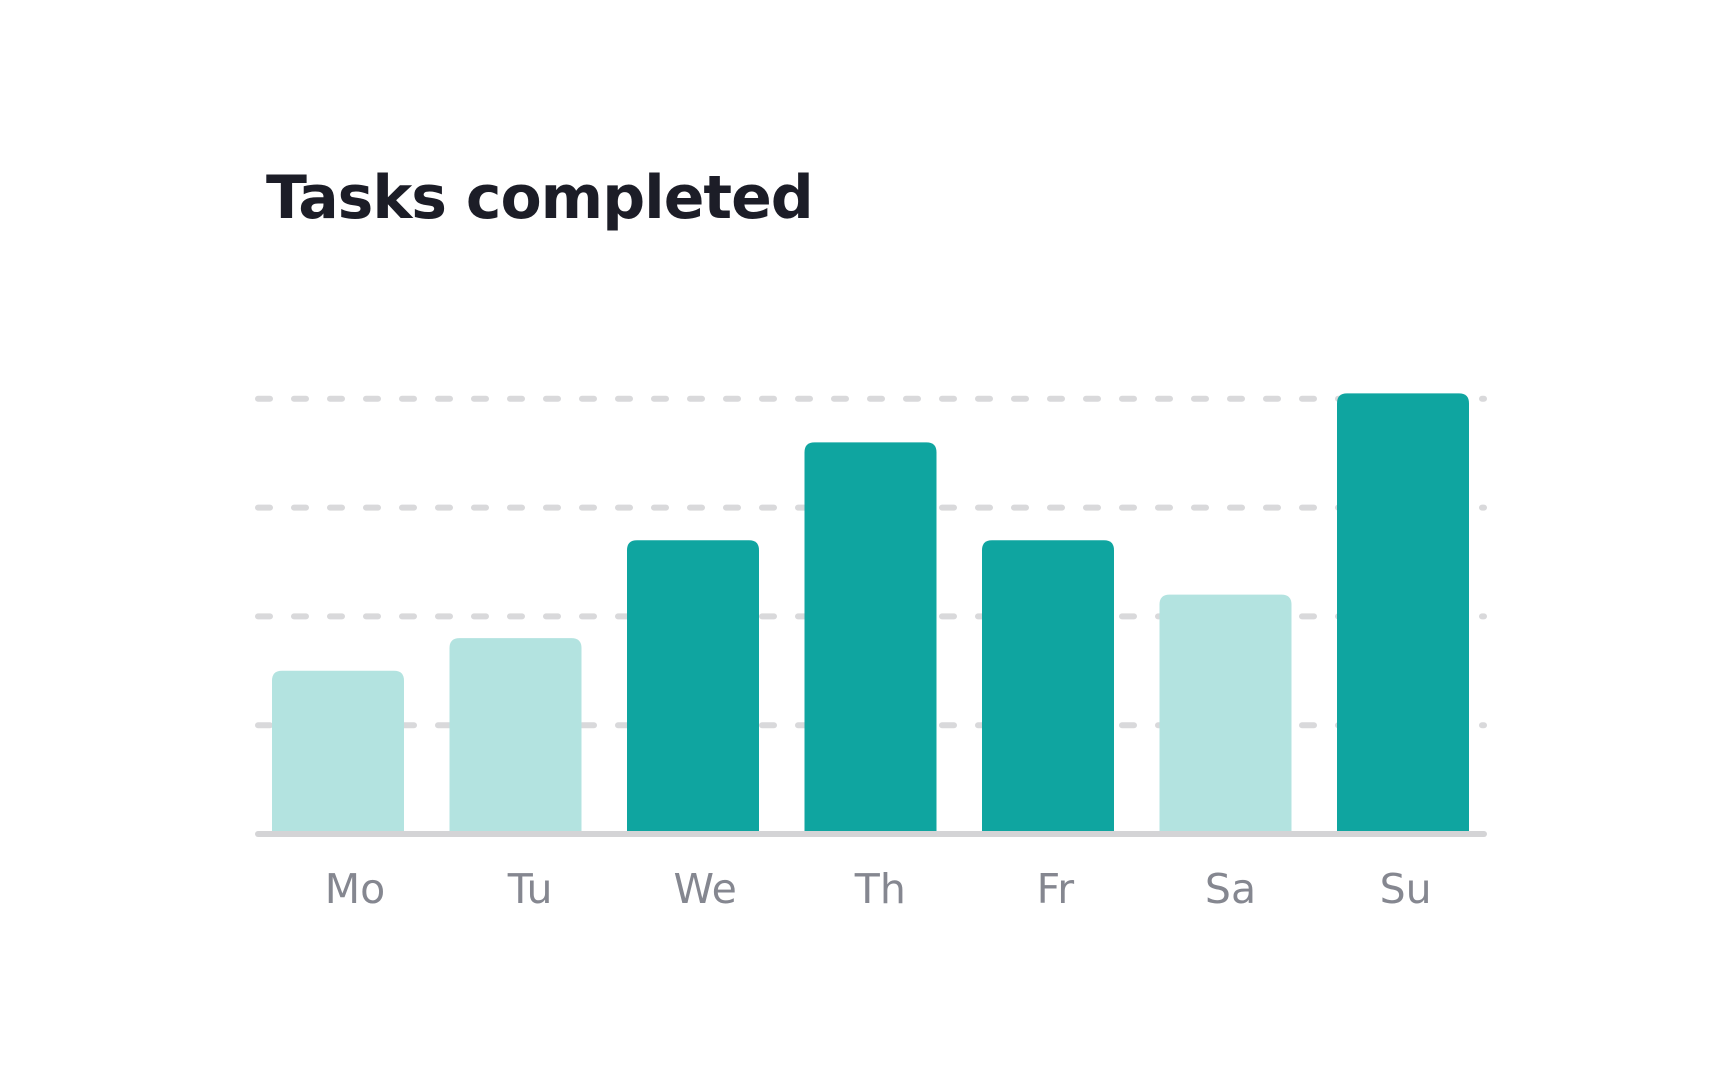  What do you see at coordinates (705, 889) in the screenshot?
I see `tick-label-we: We` at bounding box center [705, 889].